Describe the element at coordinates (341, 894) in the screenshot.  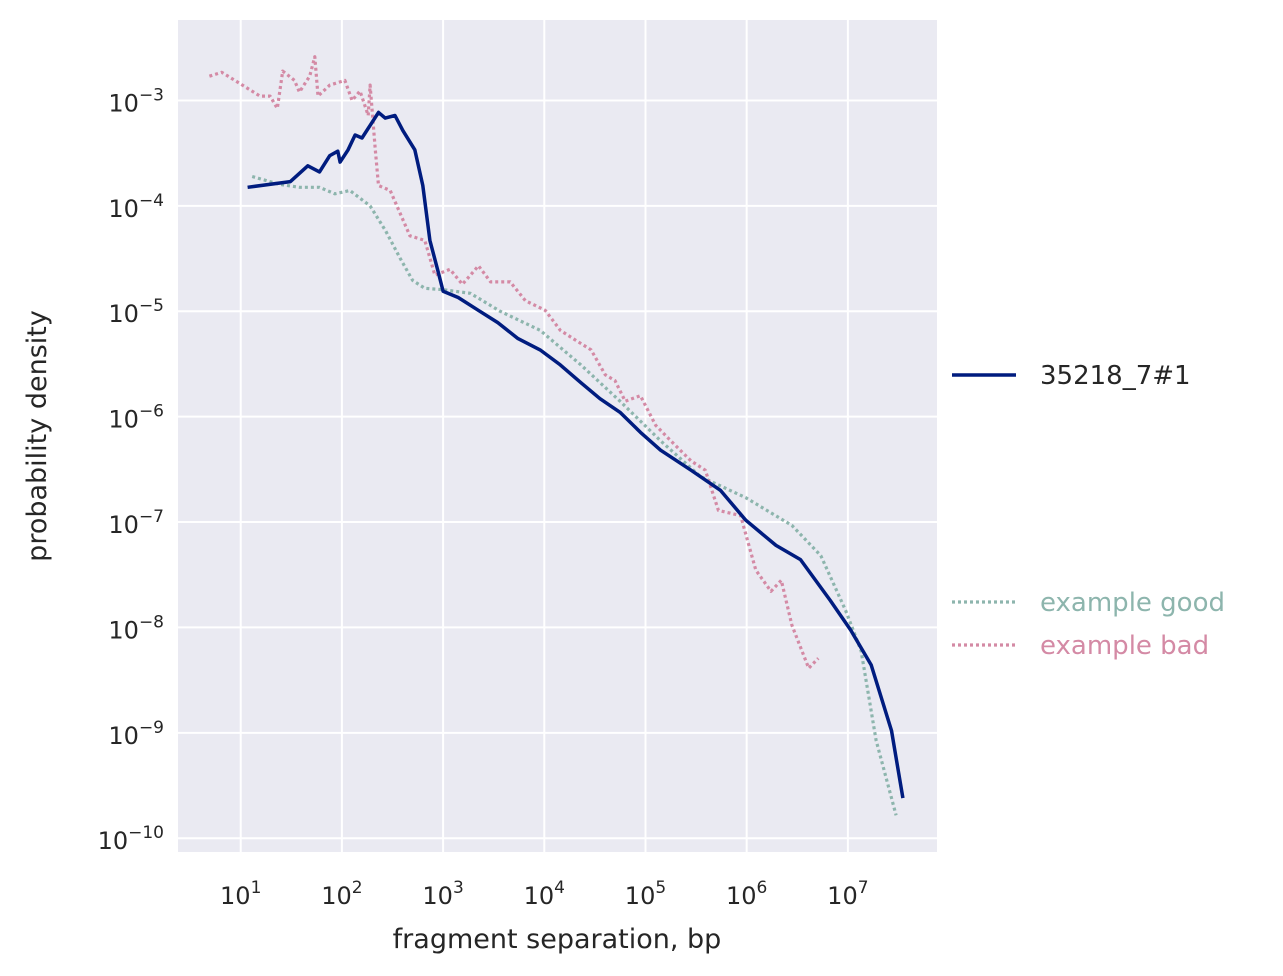
I see `x-tick-label: 10²` at that location.